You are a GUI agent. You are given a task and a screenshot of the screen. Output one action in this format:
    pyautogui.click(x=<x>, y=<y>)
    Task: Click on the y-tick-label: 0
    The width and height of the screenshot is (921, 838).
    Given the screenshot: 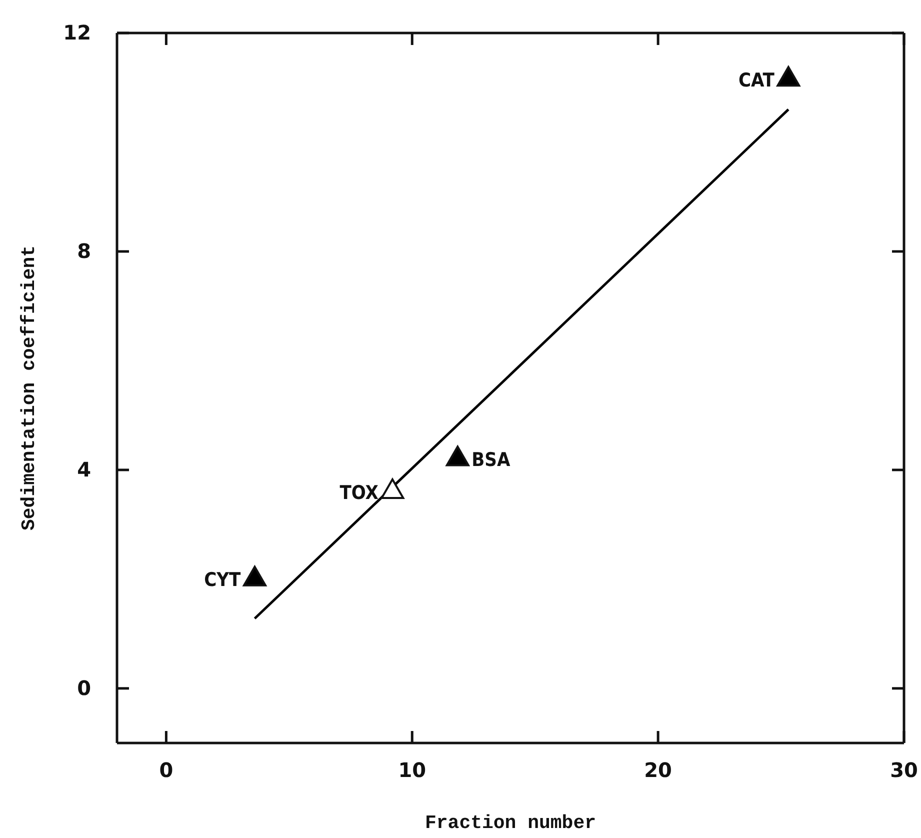 What is the action you would take?
    pyautogui.click(x=84, y=688)
    